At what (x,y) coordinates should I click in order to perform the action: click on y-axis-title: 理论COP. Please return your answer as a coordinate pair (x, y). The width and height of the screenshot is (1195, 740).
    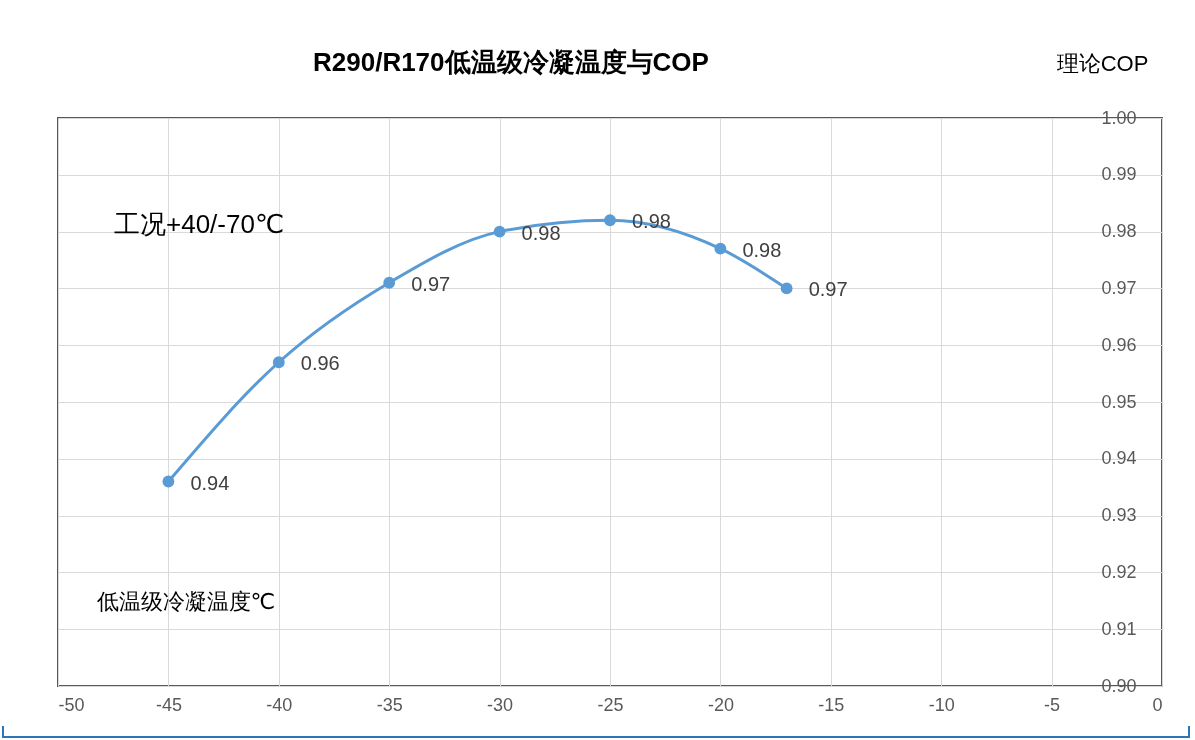
    Looking at the image, I should click on (1102, 63).